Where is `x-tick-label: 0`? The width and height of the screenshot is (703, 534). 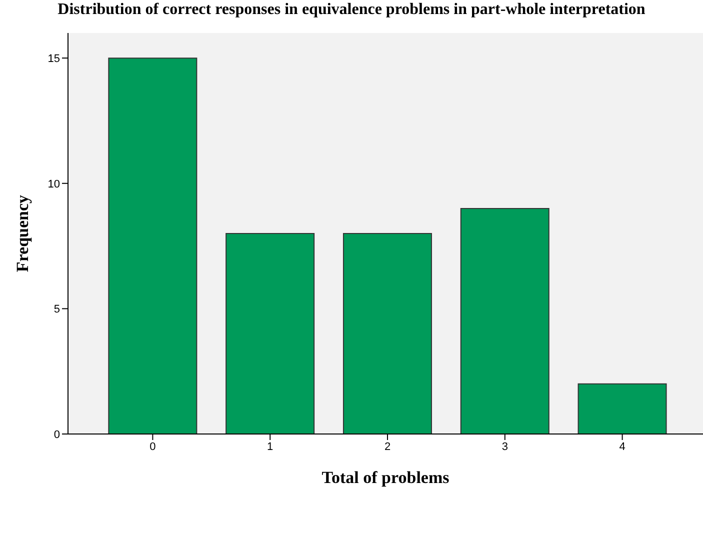
x-tick-label: 0 is located at coordinates (153, 446).